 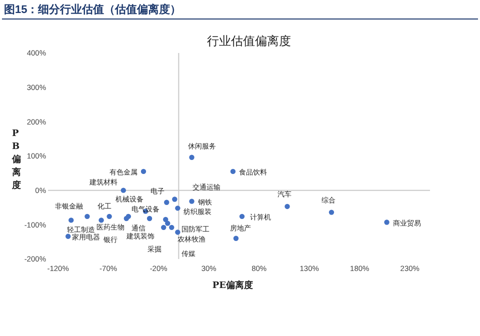 I want to click on chart-title: 图15：细分行业估值（估值偏离度）, so click(x=93, y=9).